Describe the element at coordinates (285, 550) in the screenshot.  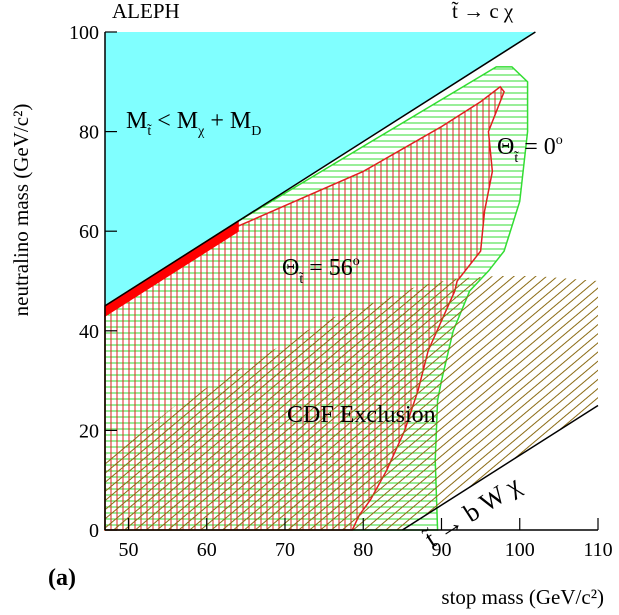
I see `x-tick-label: 70` at that location.